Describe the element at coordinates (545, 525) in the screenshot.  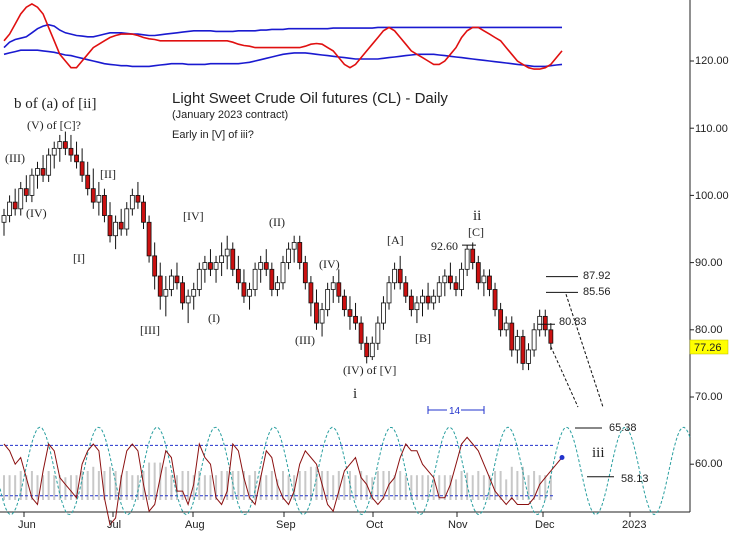
I see `x-tick-label: Dec` at that location.